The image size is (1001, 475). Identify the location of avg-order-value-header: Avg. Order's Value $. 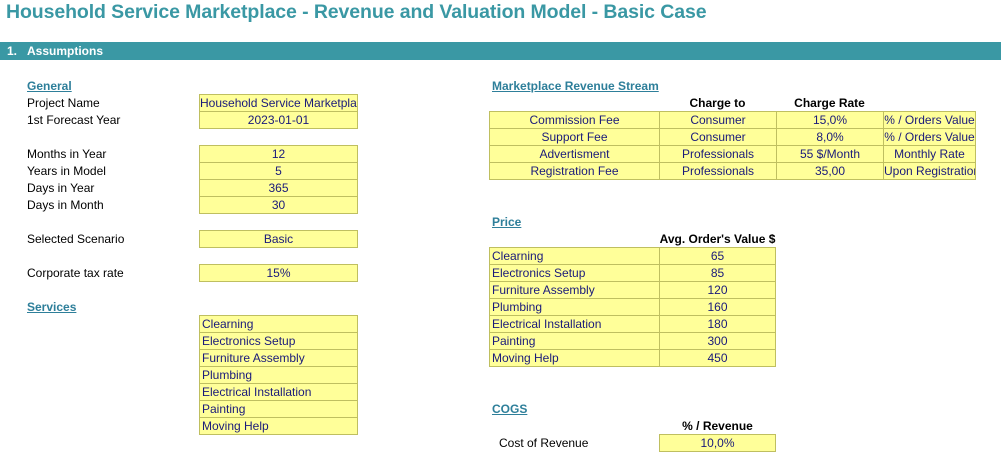
(717, 239).